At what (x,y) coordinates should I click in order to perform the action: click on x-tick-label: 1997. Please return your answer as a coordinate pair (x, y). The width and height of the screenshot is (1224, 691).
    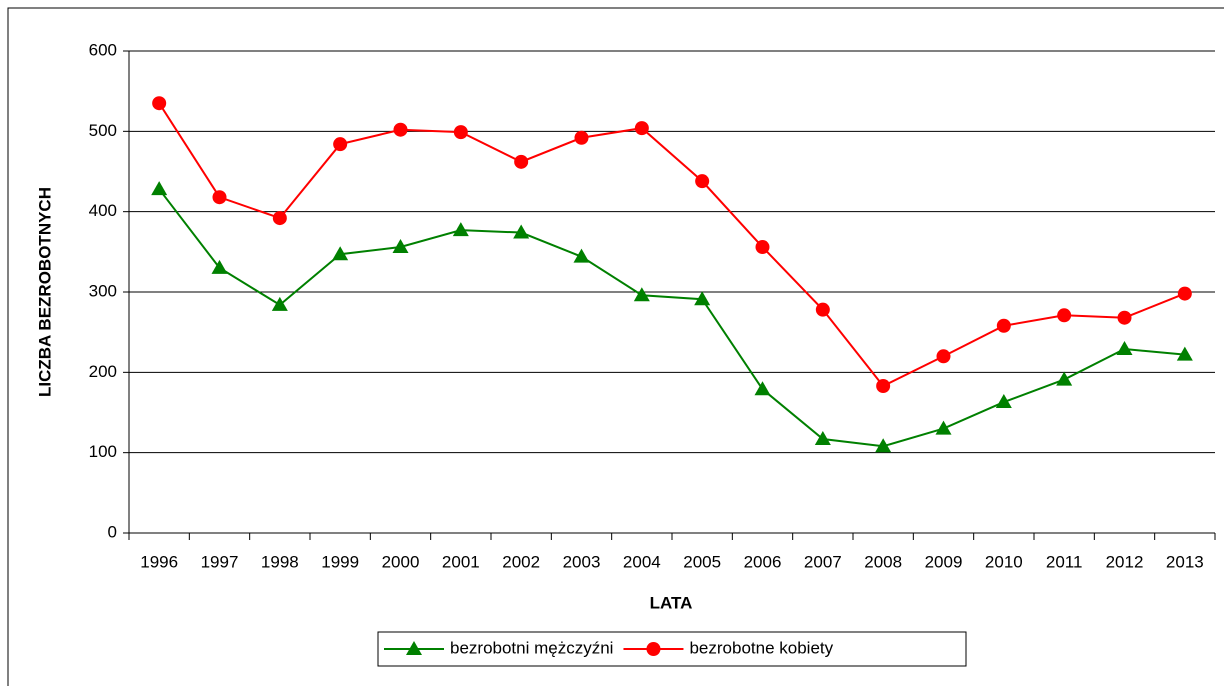
    Looking at the image, I should click on (220, 561).